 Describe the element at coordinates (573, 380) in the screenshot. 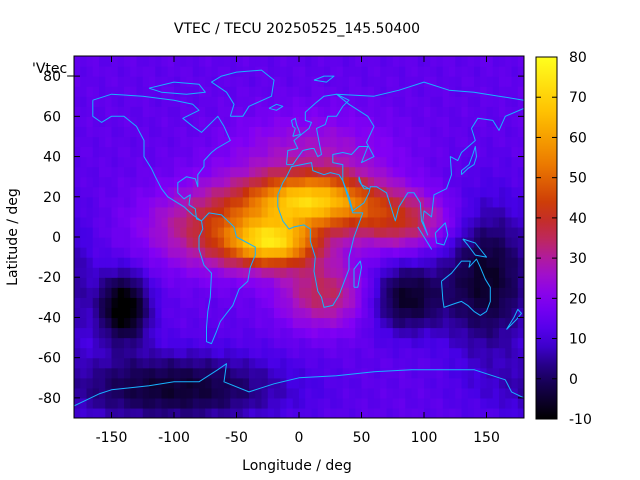

I see `colorbar-tick-label: 0` at that location.